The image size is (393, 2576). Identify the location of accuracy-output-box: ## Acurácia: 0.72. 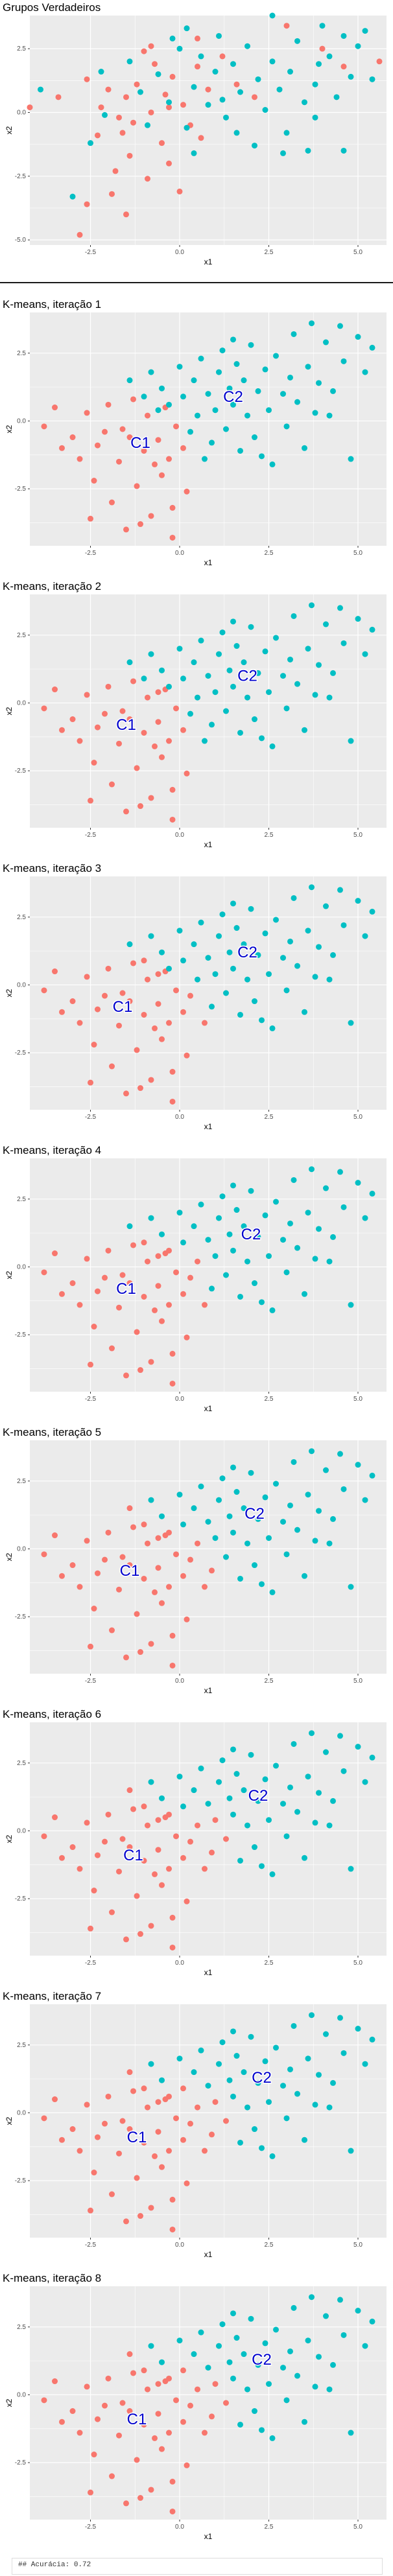
(197, 2566).